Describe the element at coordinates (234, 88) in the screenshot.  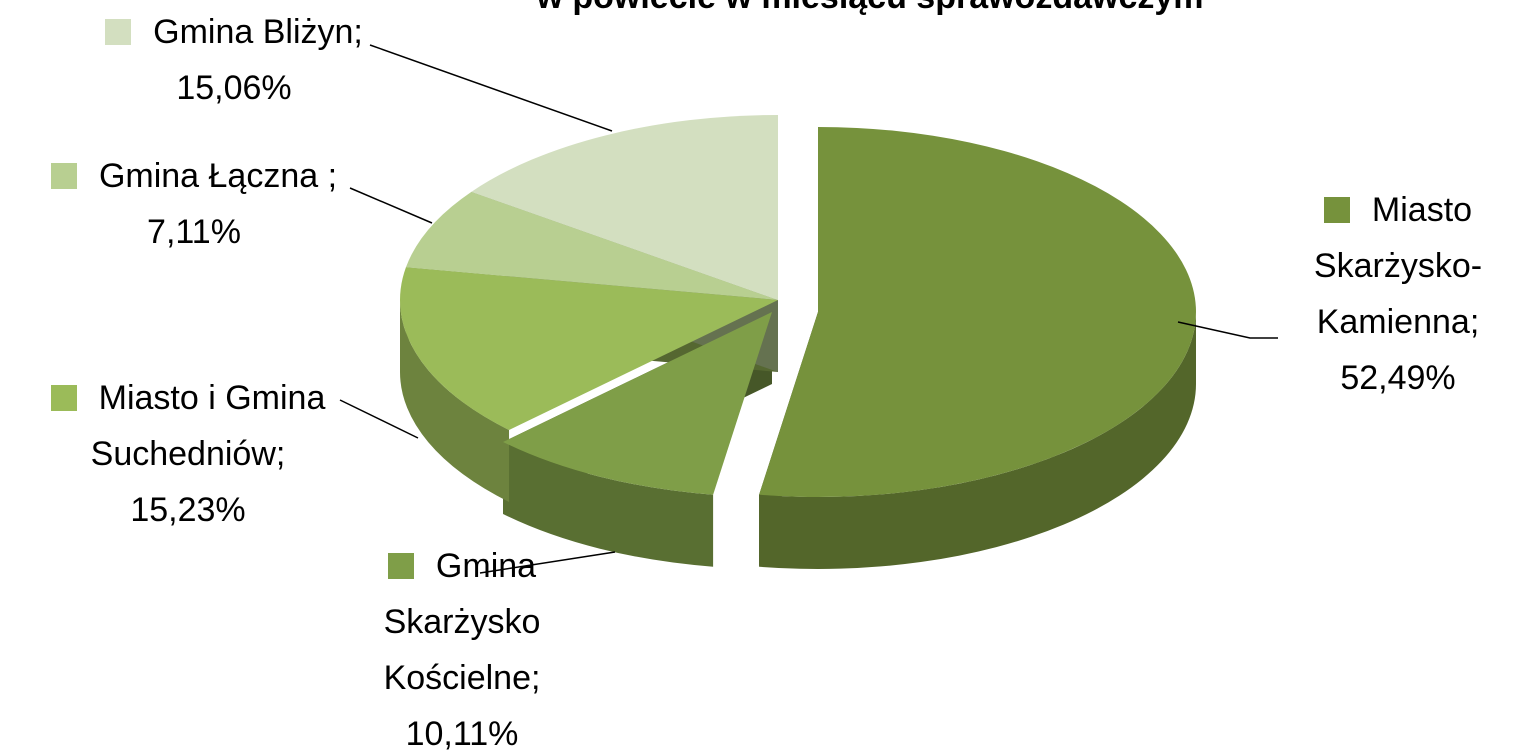
I see `data-label-value: 15,06%` at that location.